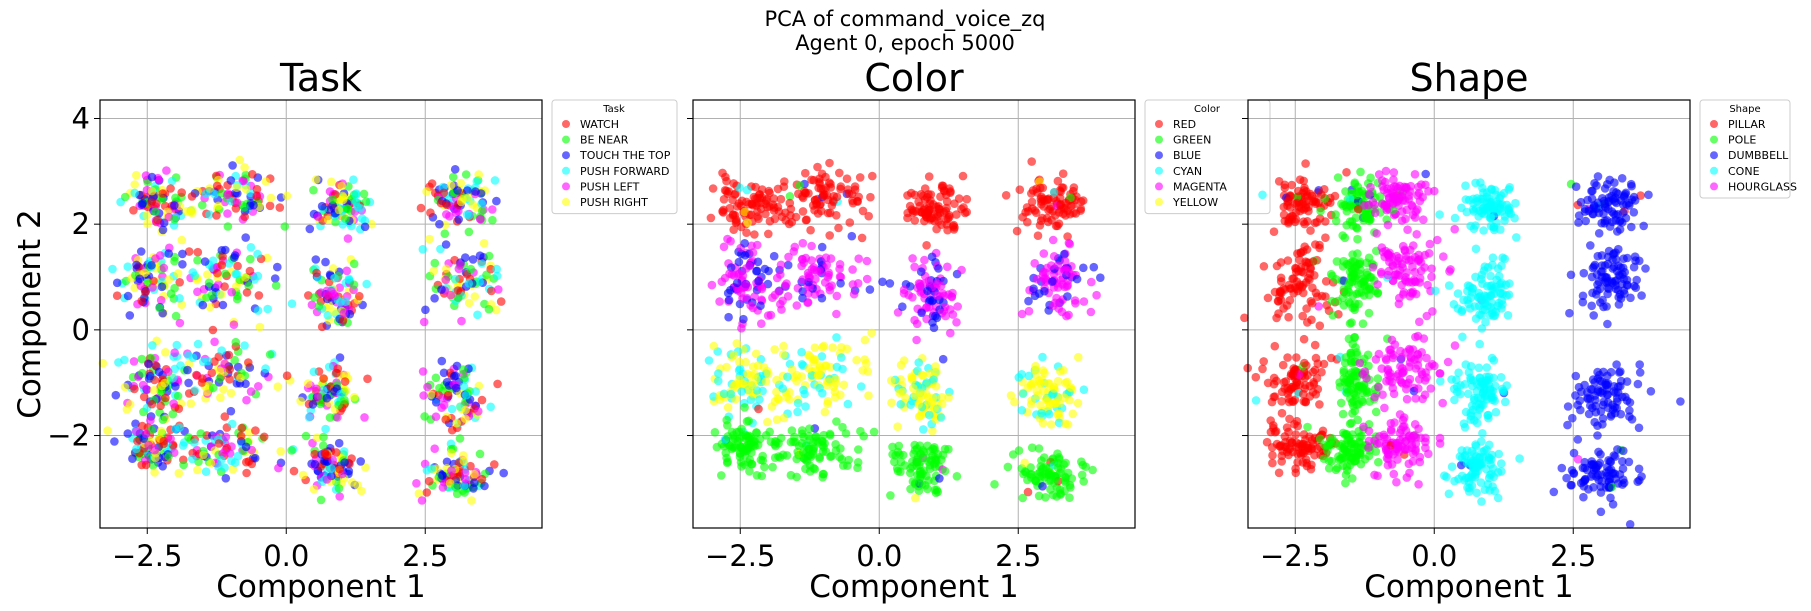 This screenshot has width=1811, height=611. I want to click on legend-marker, so click(566, 124).